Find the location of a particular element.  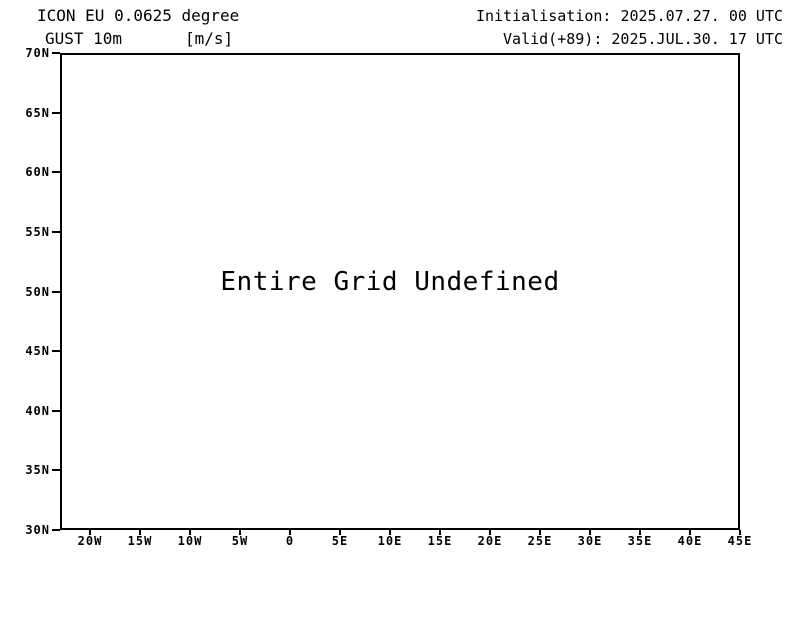

initialisation-time: Initialisation: 2025.07.27. 00 UTC is located at coordinates (629, 16).